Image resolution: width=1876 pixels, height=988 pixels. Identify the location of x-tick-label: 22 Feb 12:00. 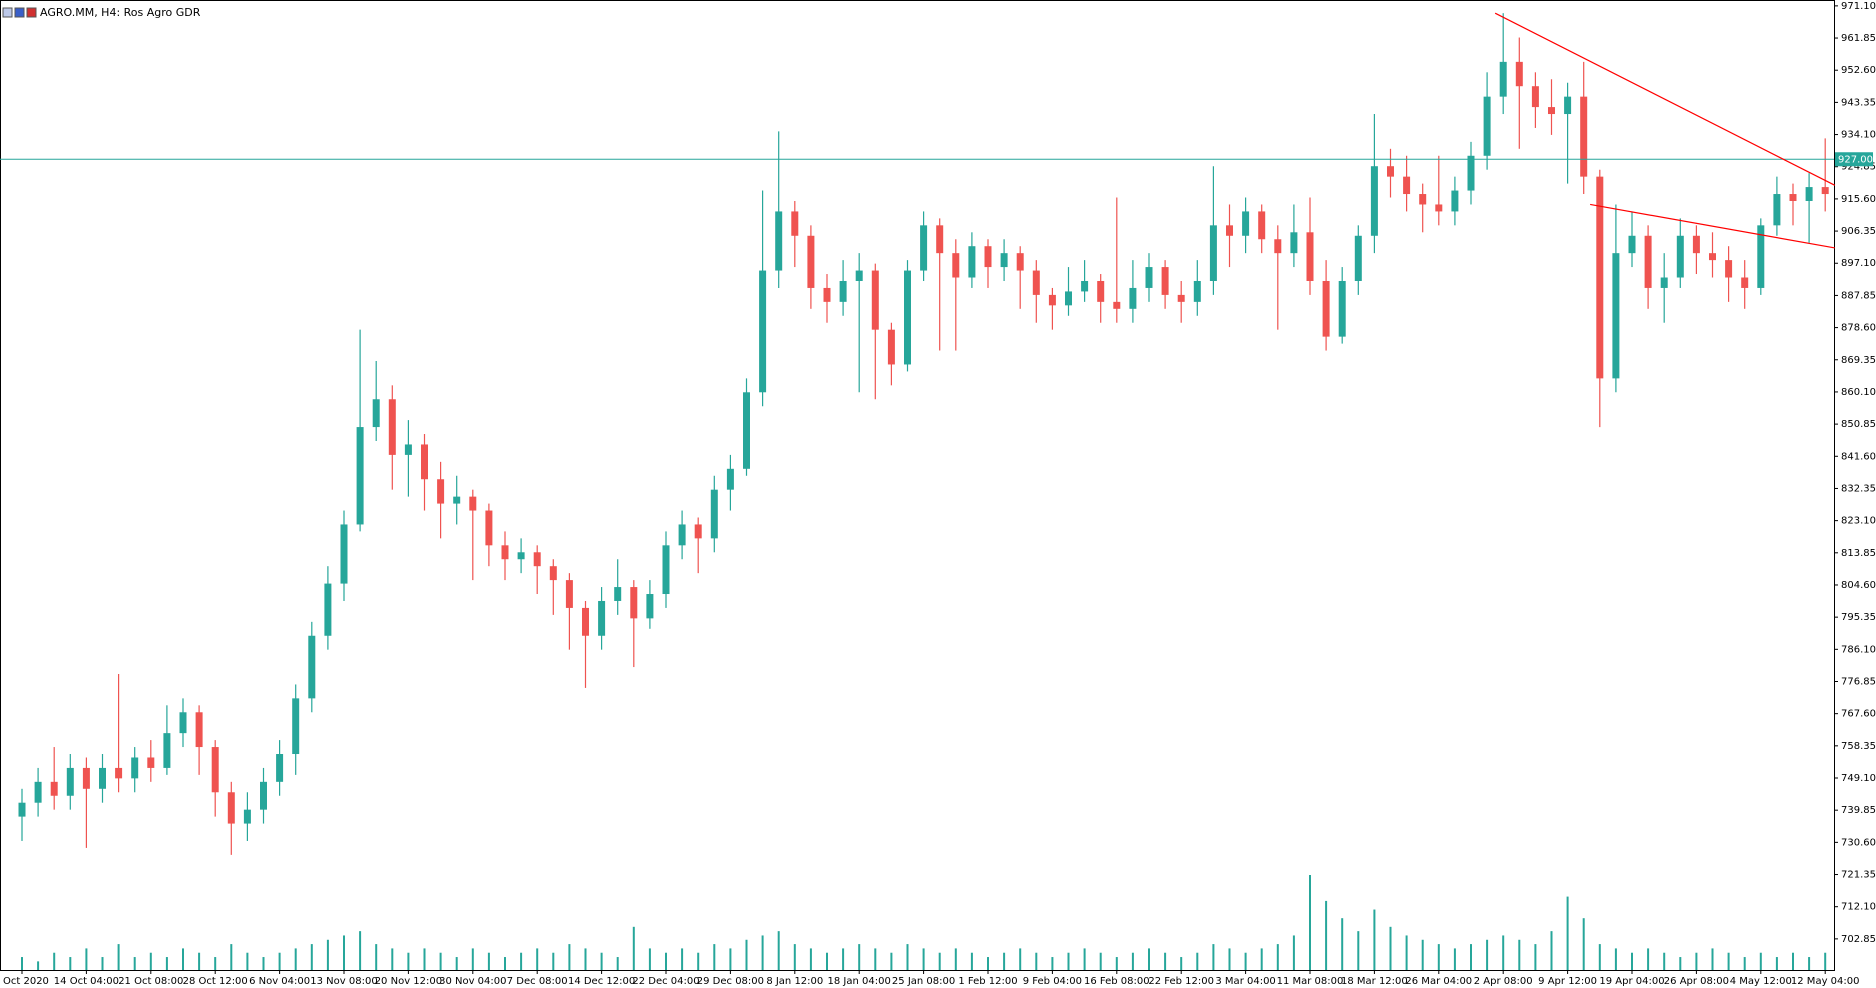
(1181, 981).